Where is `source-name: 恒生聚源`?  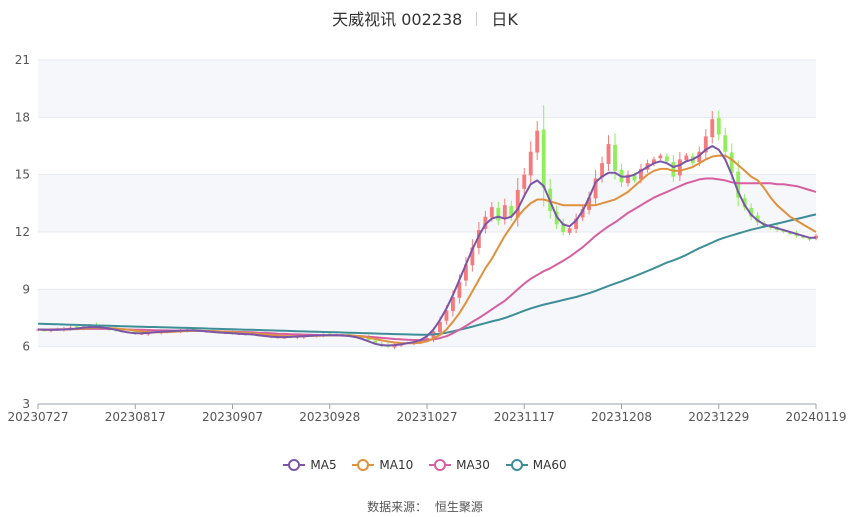 source-name: 恒生聚源 is located at coordinates (458, 507).